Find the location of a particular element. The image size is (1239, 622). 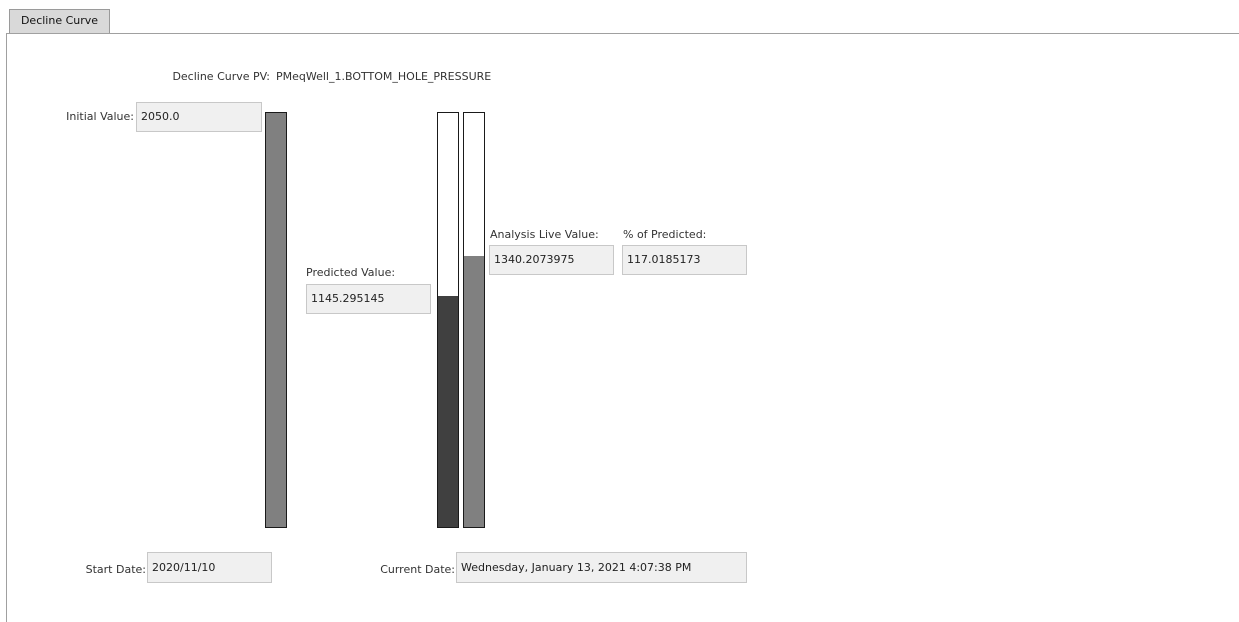

percent-predicted-field: 117.0185173 is located at coordinates (684, 260).